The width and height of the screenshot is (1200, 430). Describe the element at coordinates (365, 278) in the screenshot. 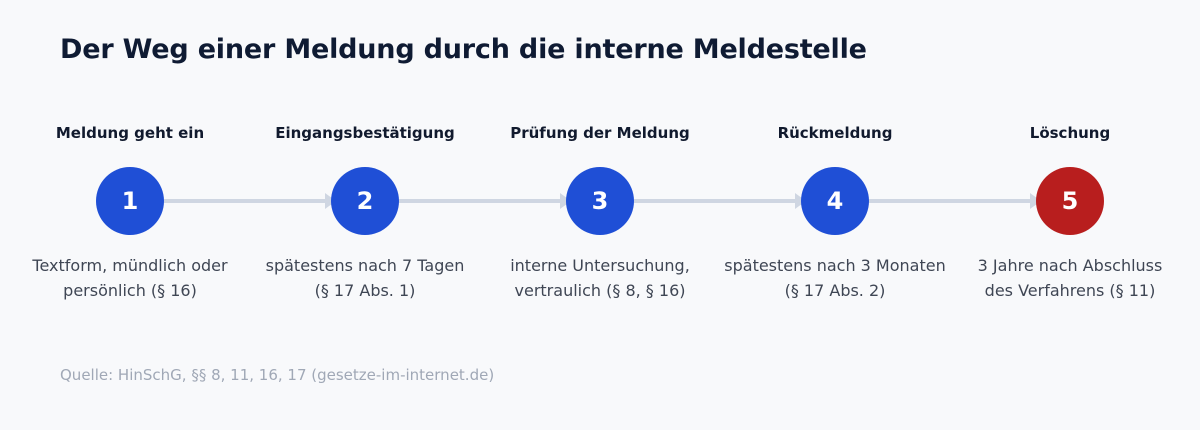

I see `step-description: spätestens nach 7 Tagen (§ 17 Abs. 1)` at that location.